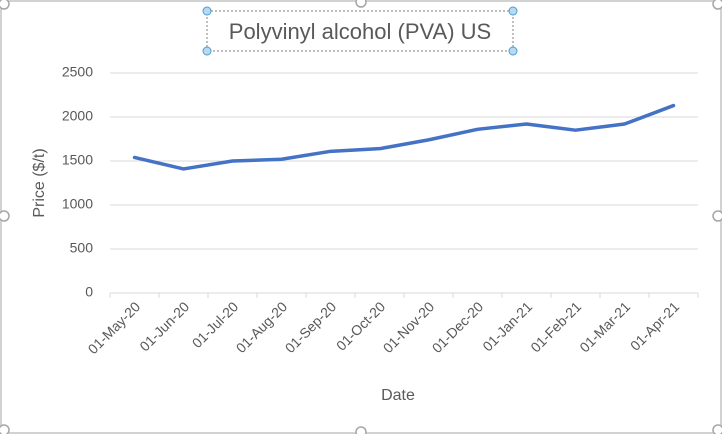  What do you see at coordinates (398, 395) in the screenshot?
I see `x-axis-label: Date` at bounding box center [398, 395].